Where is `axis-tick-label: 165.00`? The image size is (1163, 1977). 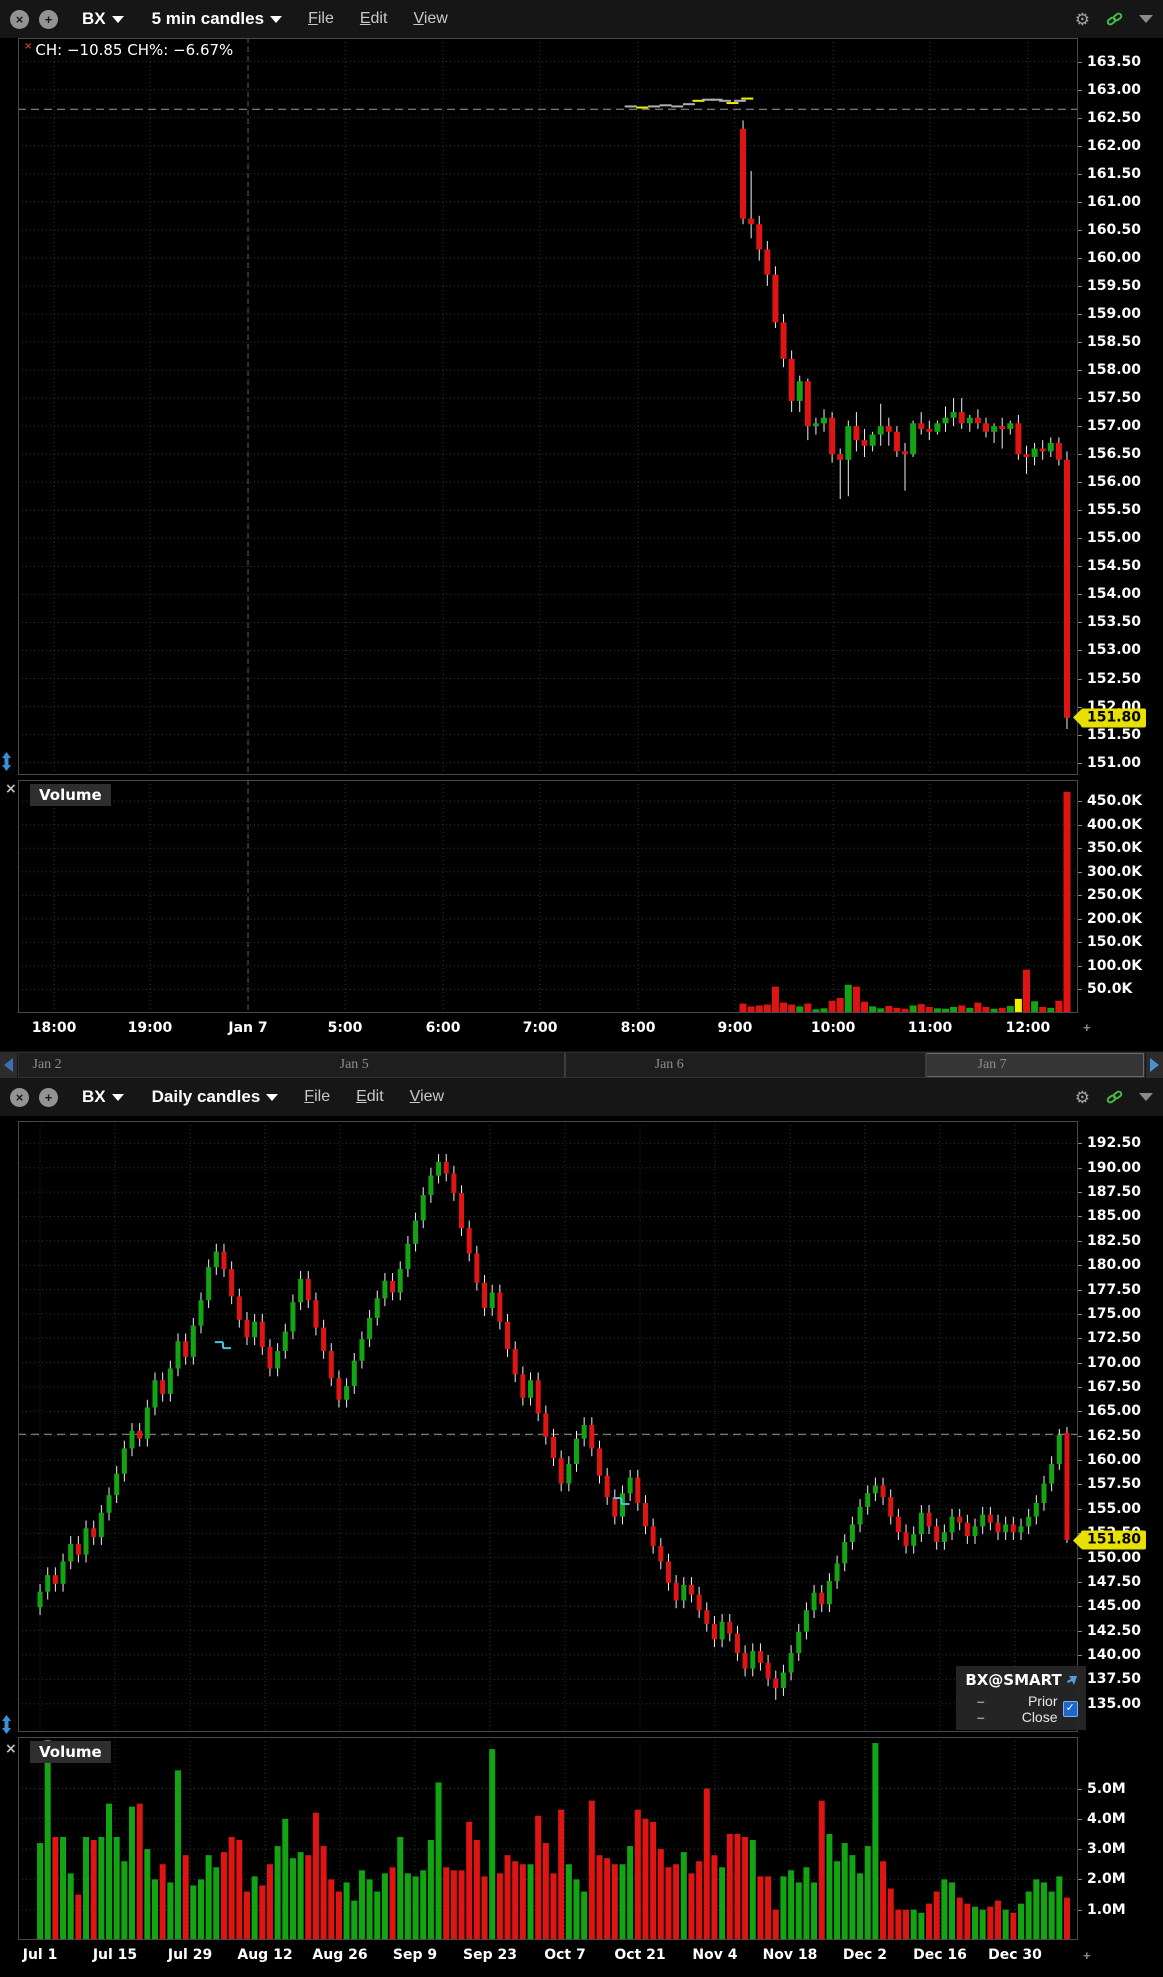
axis-tick-label: 165.00 is located at coordinates (1114, 1411).